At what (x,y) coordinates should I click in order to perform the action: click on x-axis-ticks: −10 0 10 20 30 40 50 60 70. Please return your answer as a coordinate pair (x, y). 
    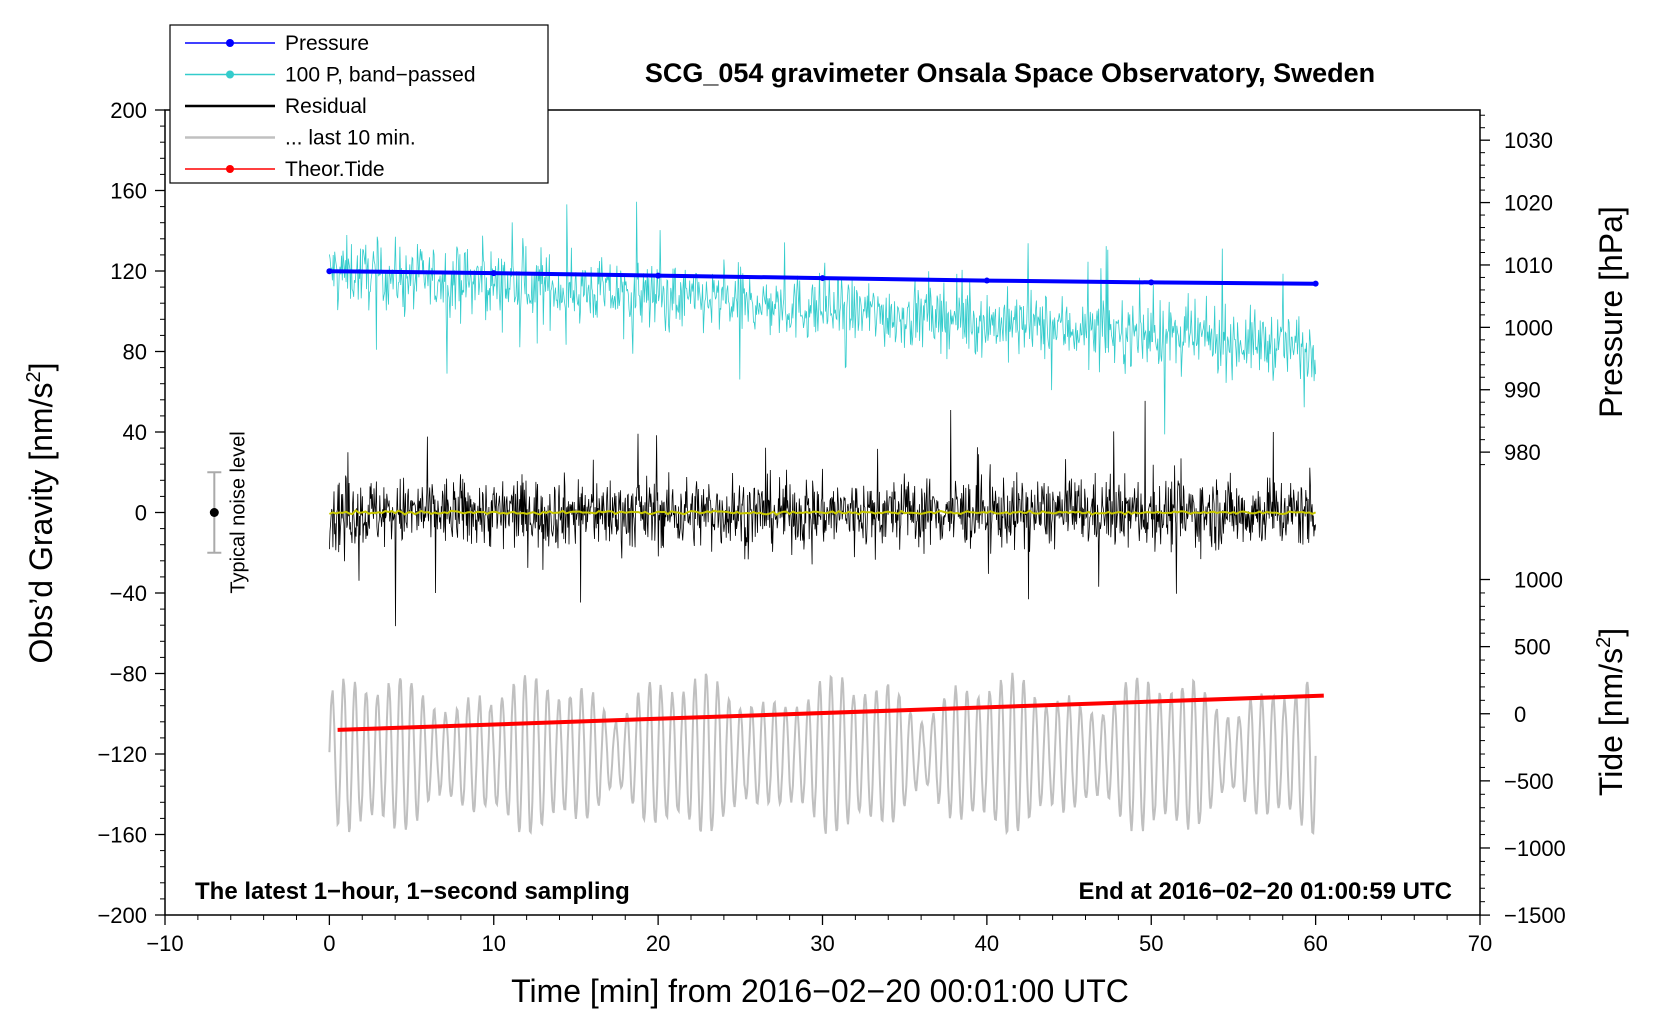
    Looking at the image, I should click on (819, 935).